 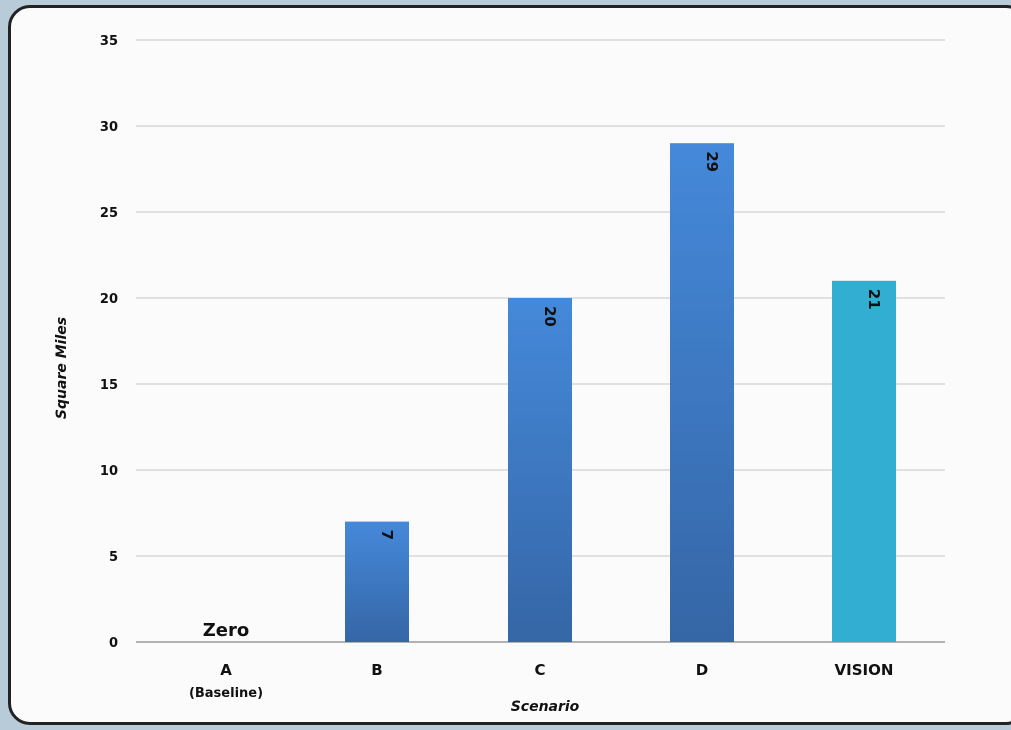 What do you see at coordinates (109, 471) in the screenshot?
I see `y-tick-label-10: 10` at bounding box center [109, 471].